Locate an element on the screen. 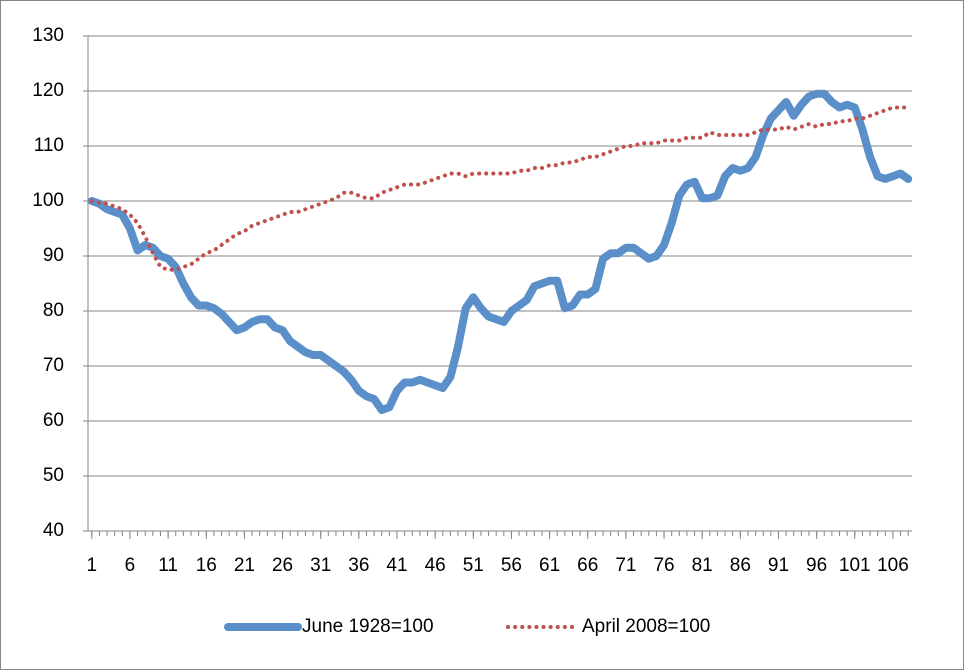 This screenshot has width=965, height=671. y-tick-label: 110 is located at coordinates (49, 145).